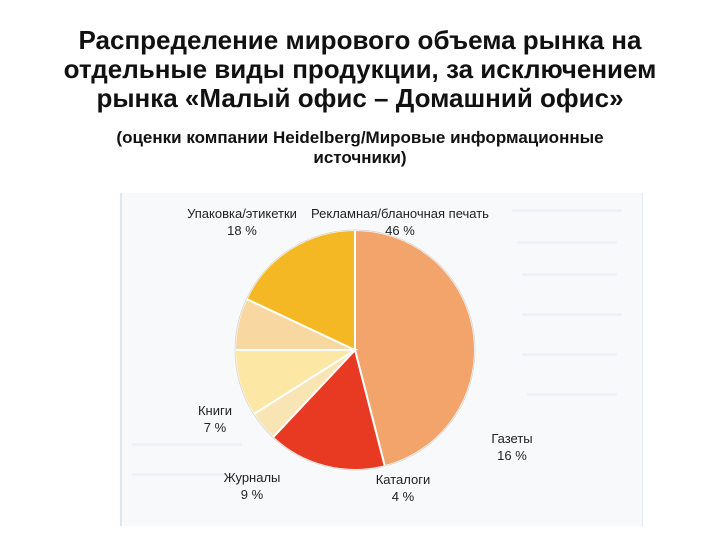  Describe the element at coordinates (511, 438) in the screenshot. I see `slice-name-newspapers: Газеты` at that location.